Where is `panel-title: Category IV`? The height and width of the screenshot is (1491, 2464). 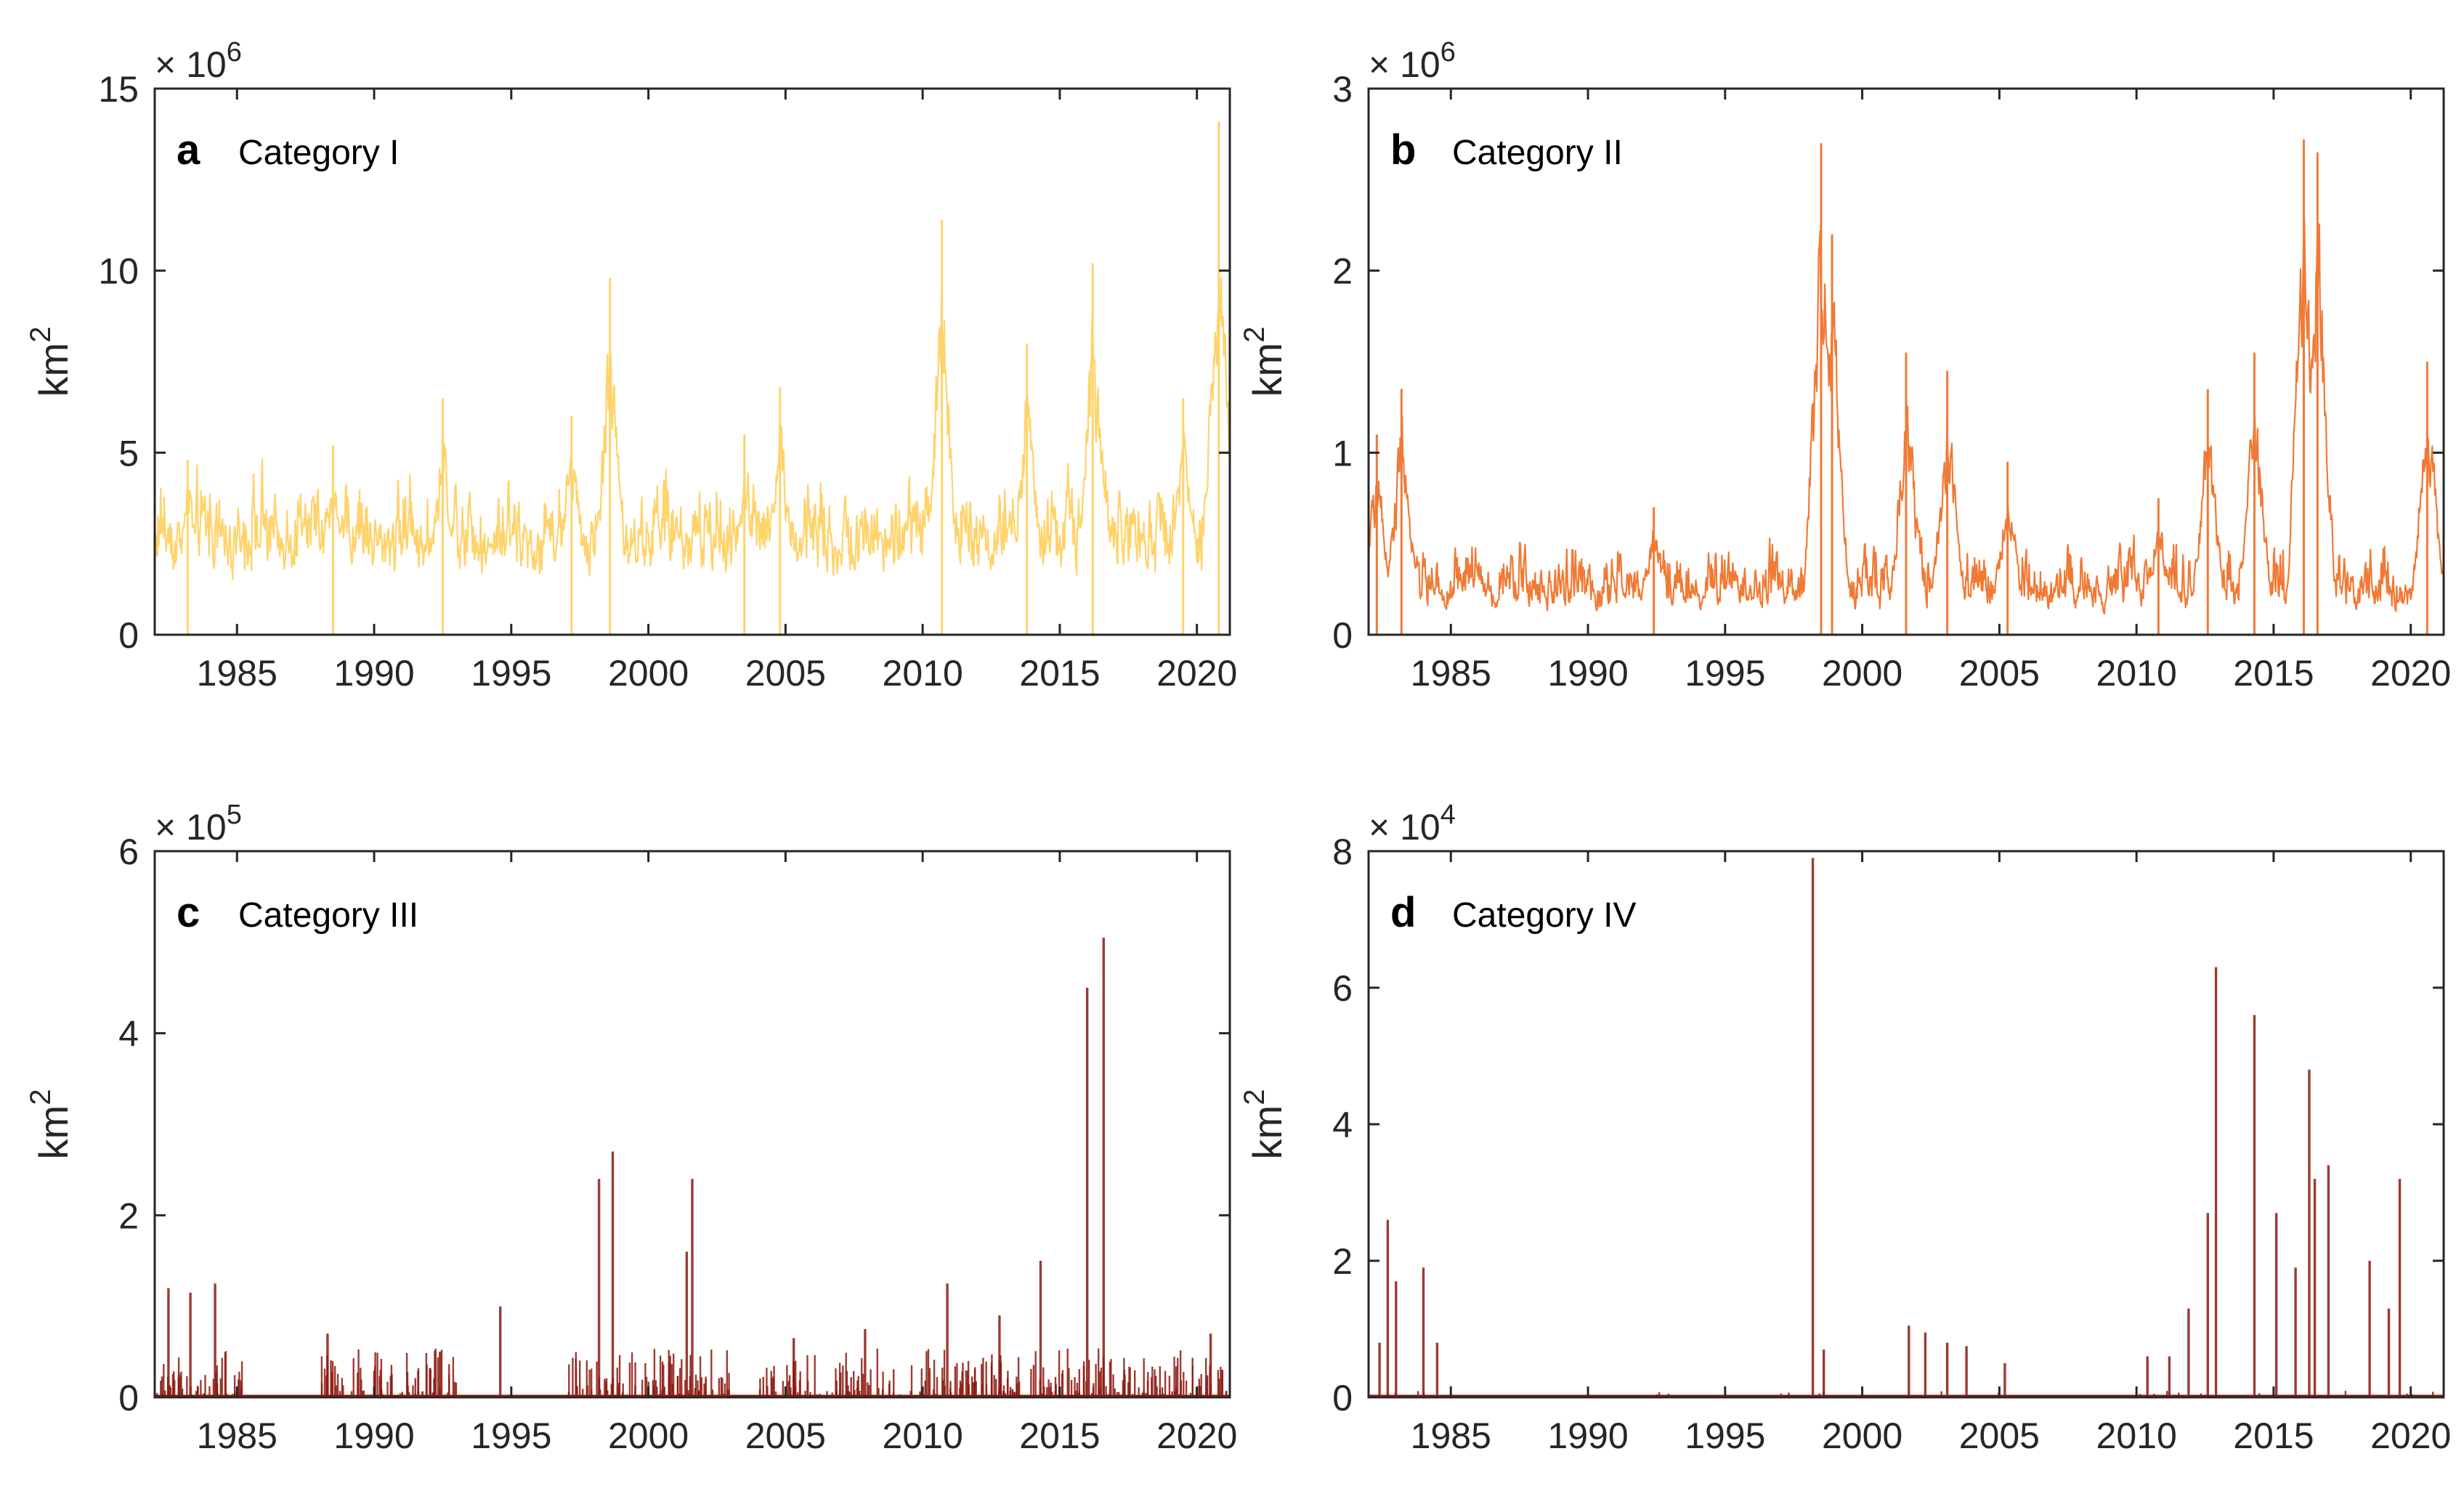
panel-title: Category IV is located at coordinates (1544, 915).